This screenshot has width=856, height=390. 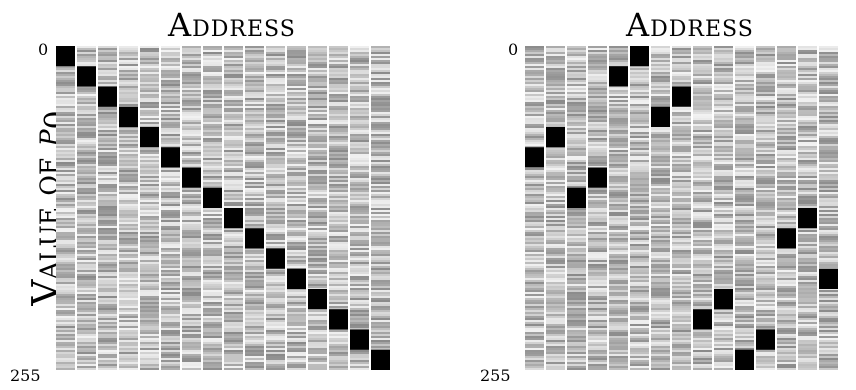 What do you see at coordinates (513, 49) in the screenshot?
I see `right-y-tick-0: 0` at bounding box center [513, 49].